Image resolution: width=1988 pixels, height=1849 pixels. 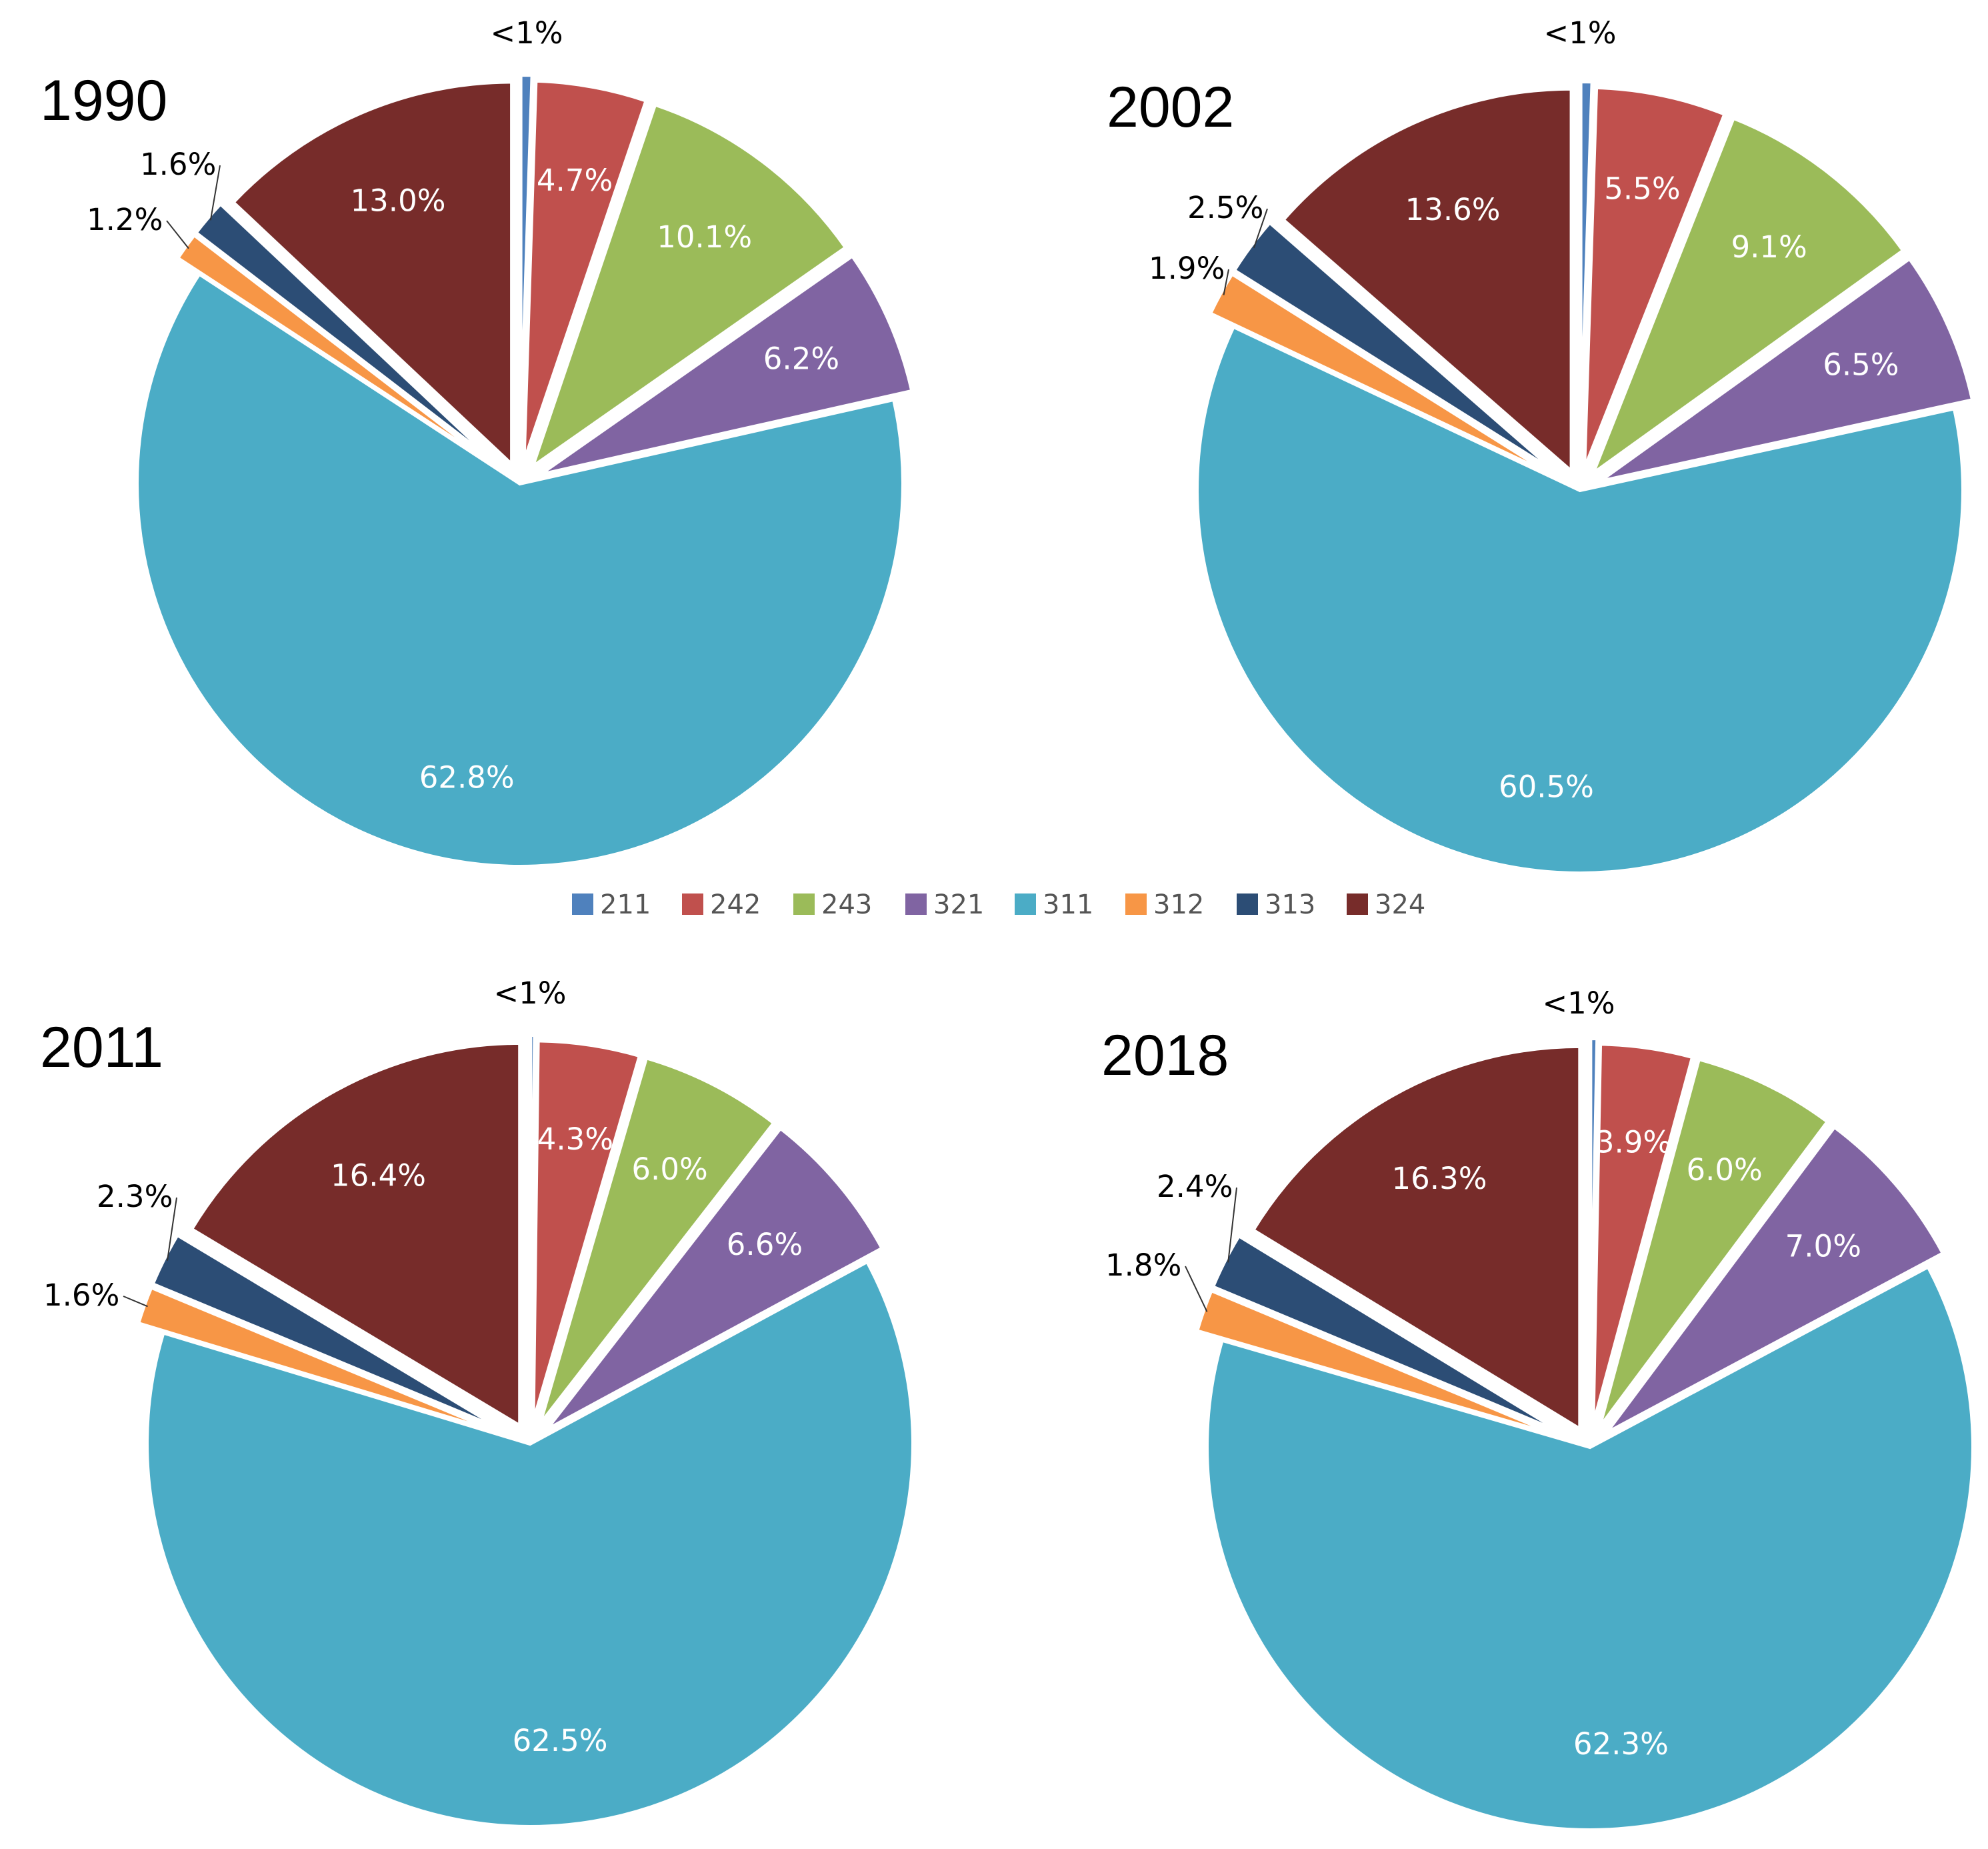 What do you see at coordinates (1642, 189) in the screenshot?
I see `data-label-242: 5.5%` at bounding box center [1642, 189].